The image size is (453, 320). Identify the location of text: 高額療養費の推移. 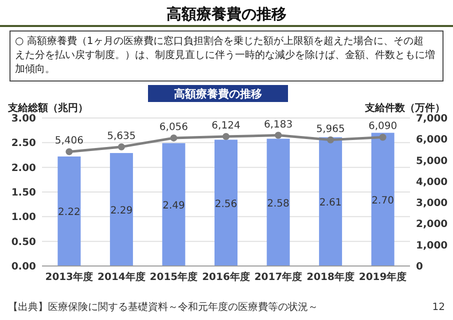
(218, 94).